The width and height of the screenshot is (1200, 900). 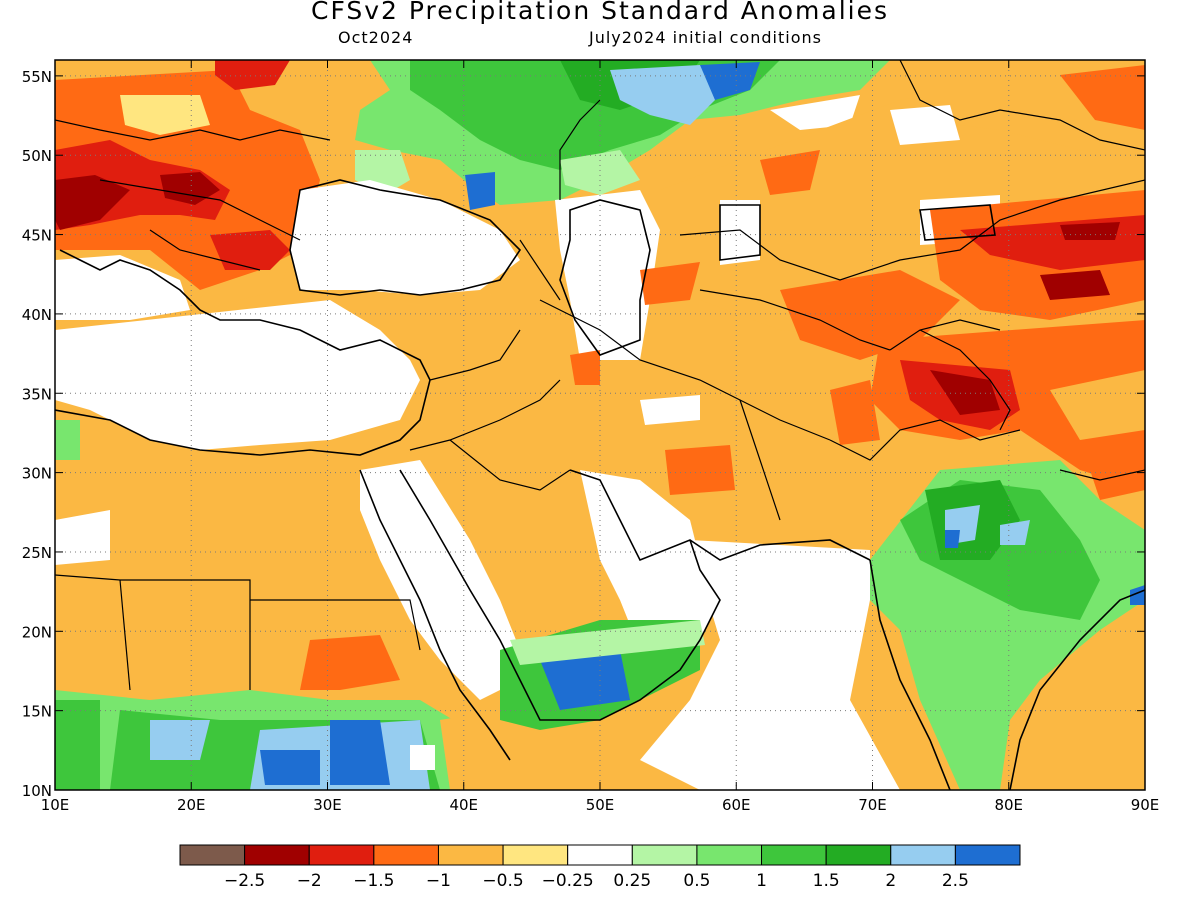 What do you see at coordinates (37, 632) in the screenshot?
I see `y-tick-label: 20N` at bounding box center [37, 632].